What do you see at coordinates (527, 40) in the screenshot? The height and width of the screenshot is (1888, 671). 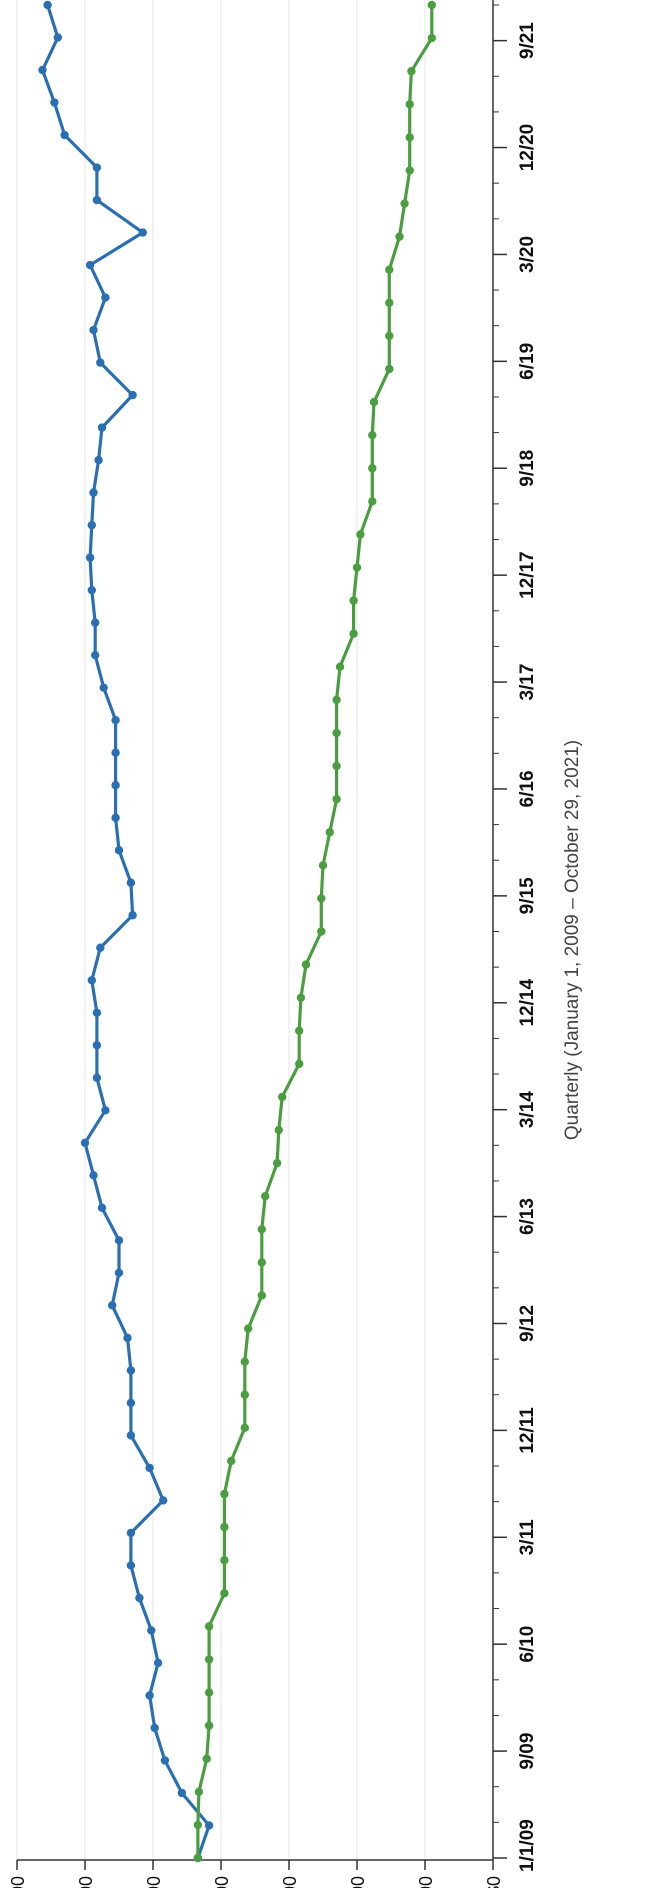 I see `time-tick-label: 9/21` at bounding box center [527, 40].